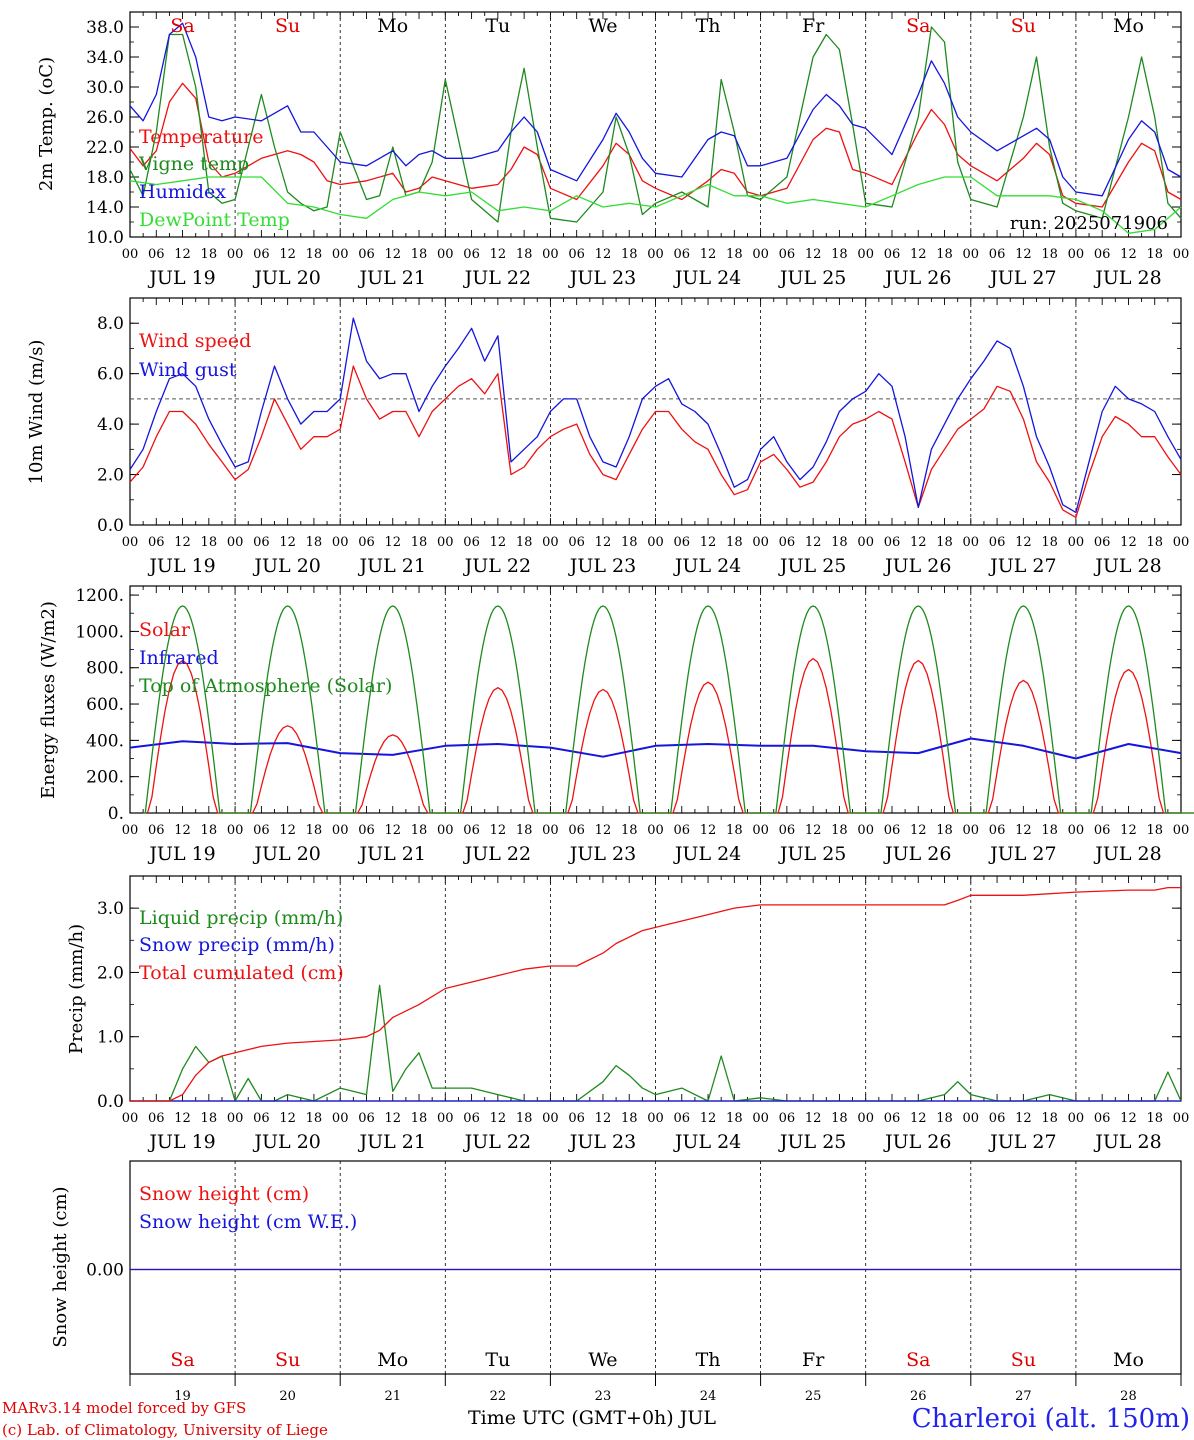 The width and height of the screenshot is (1194, 1440). I want to click on panel-4-day-label: JUL 23, so click(602, 1142).